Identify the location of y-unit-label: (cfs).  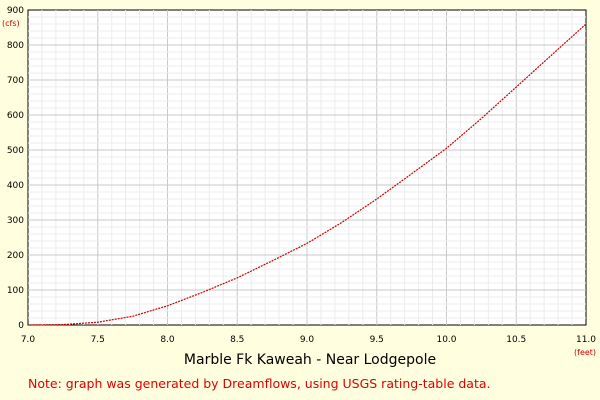
(11, 23).